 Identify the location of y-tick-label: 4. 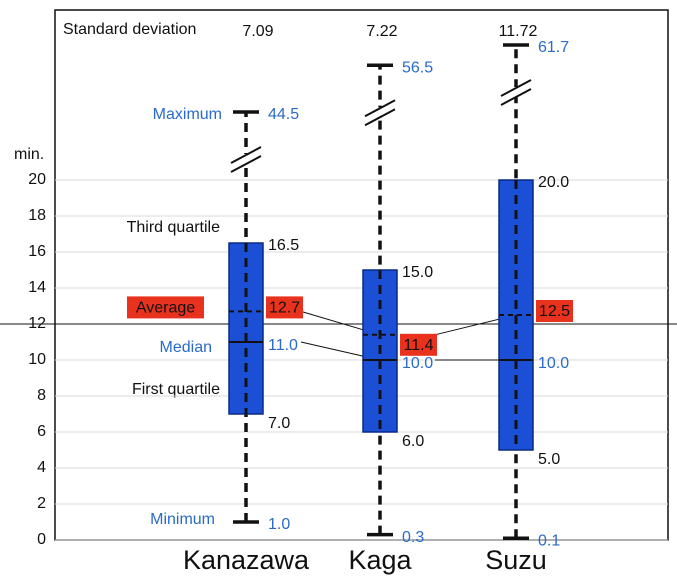
(41, 467).